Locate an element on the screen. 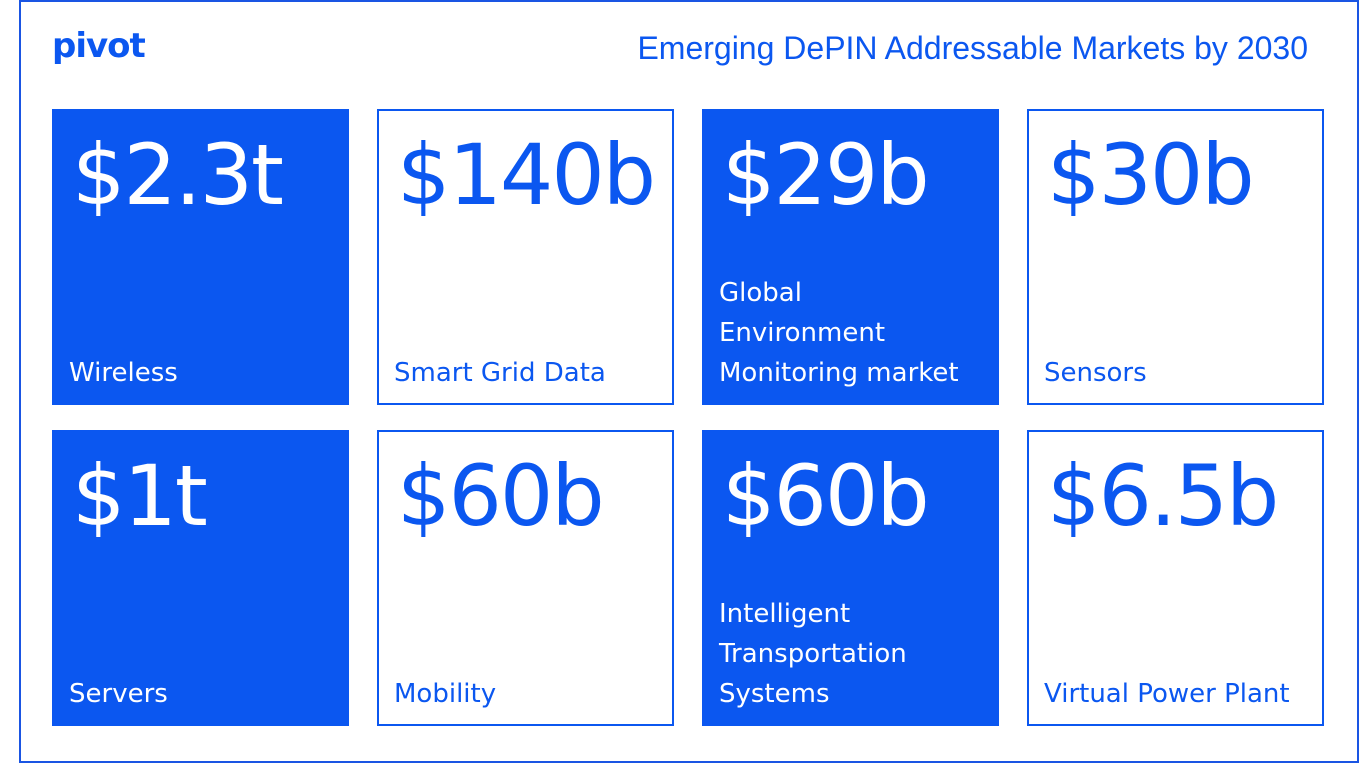 The height and width of the screenshot is (765, 1362). market-tile: $60b Mobility is located at coordinates (525, 578).